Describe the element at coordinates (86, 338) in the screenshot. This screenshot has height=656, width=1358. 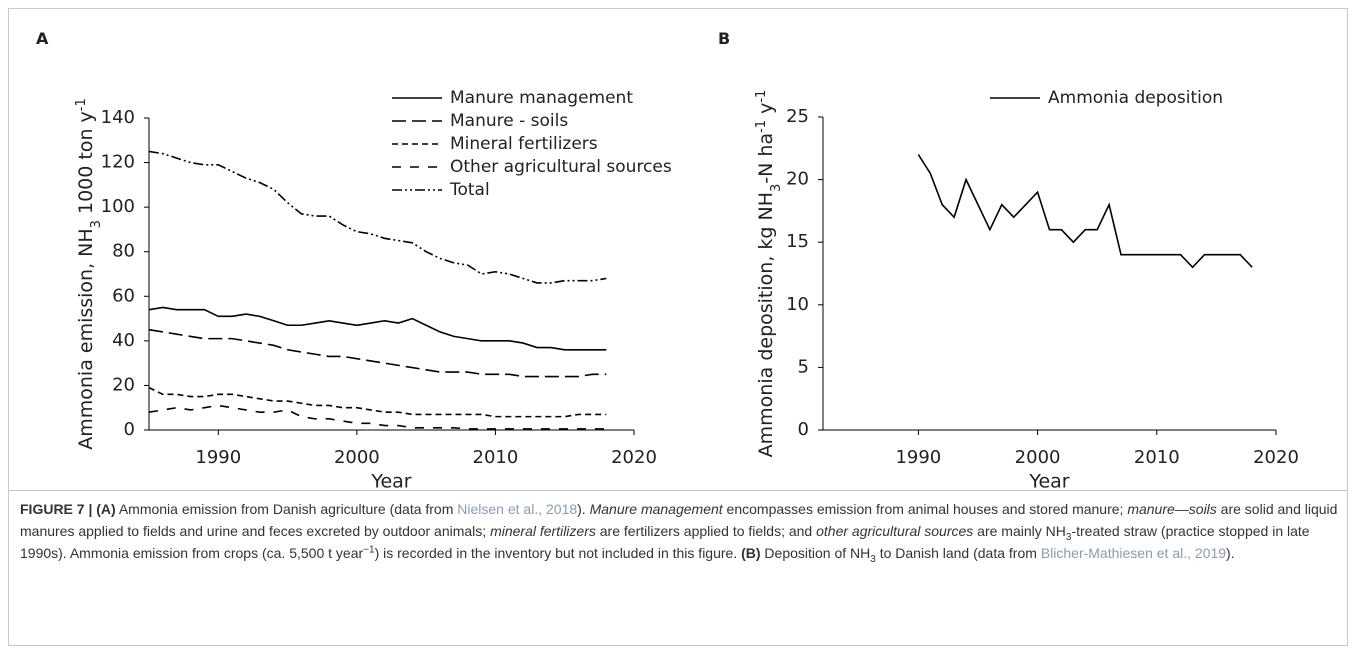
I see `y-axis-label-part: Ammonia emission, NH` at that location.